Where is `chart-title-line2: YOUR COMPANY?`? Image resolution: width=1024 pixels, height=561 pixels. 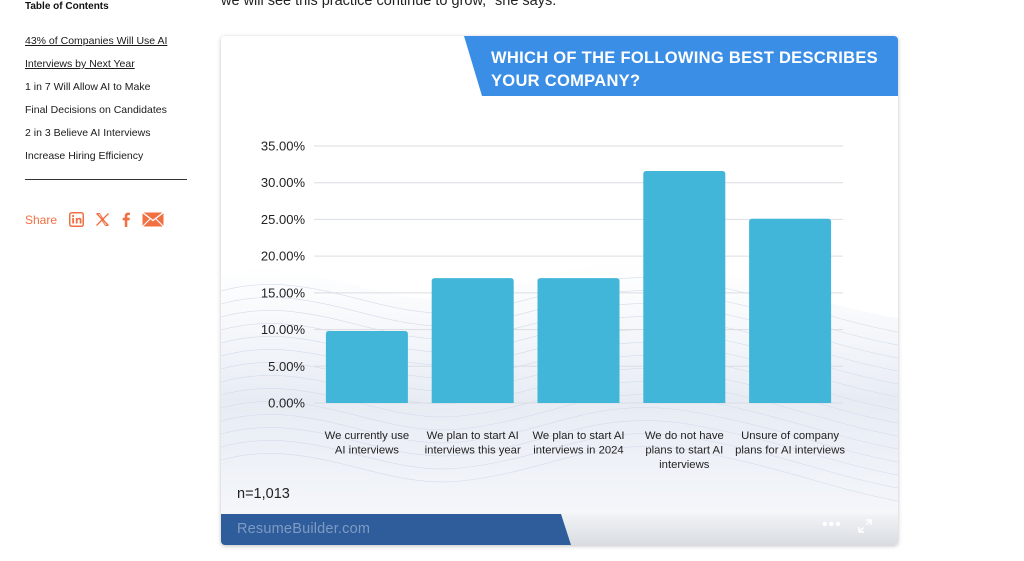 chart-title-line2: YOUR COMPANY? is located at coordinates (565, 81).